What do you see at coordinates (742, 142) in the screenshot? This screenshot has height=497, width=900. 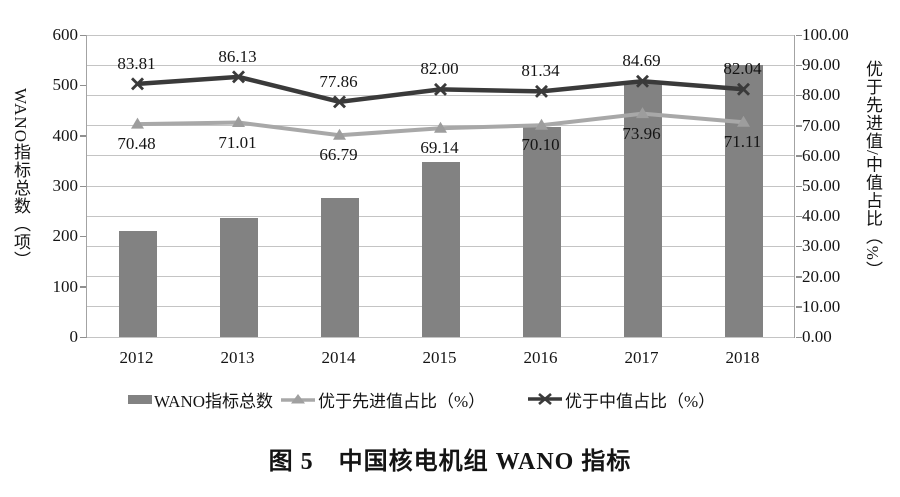 I see `advanced-series-label-2018: 71.11` at bounding box center [742, 142].